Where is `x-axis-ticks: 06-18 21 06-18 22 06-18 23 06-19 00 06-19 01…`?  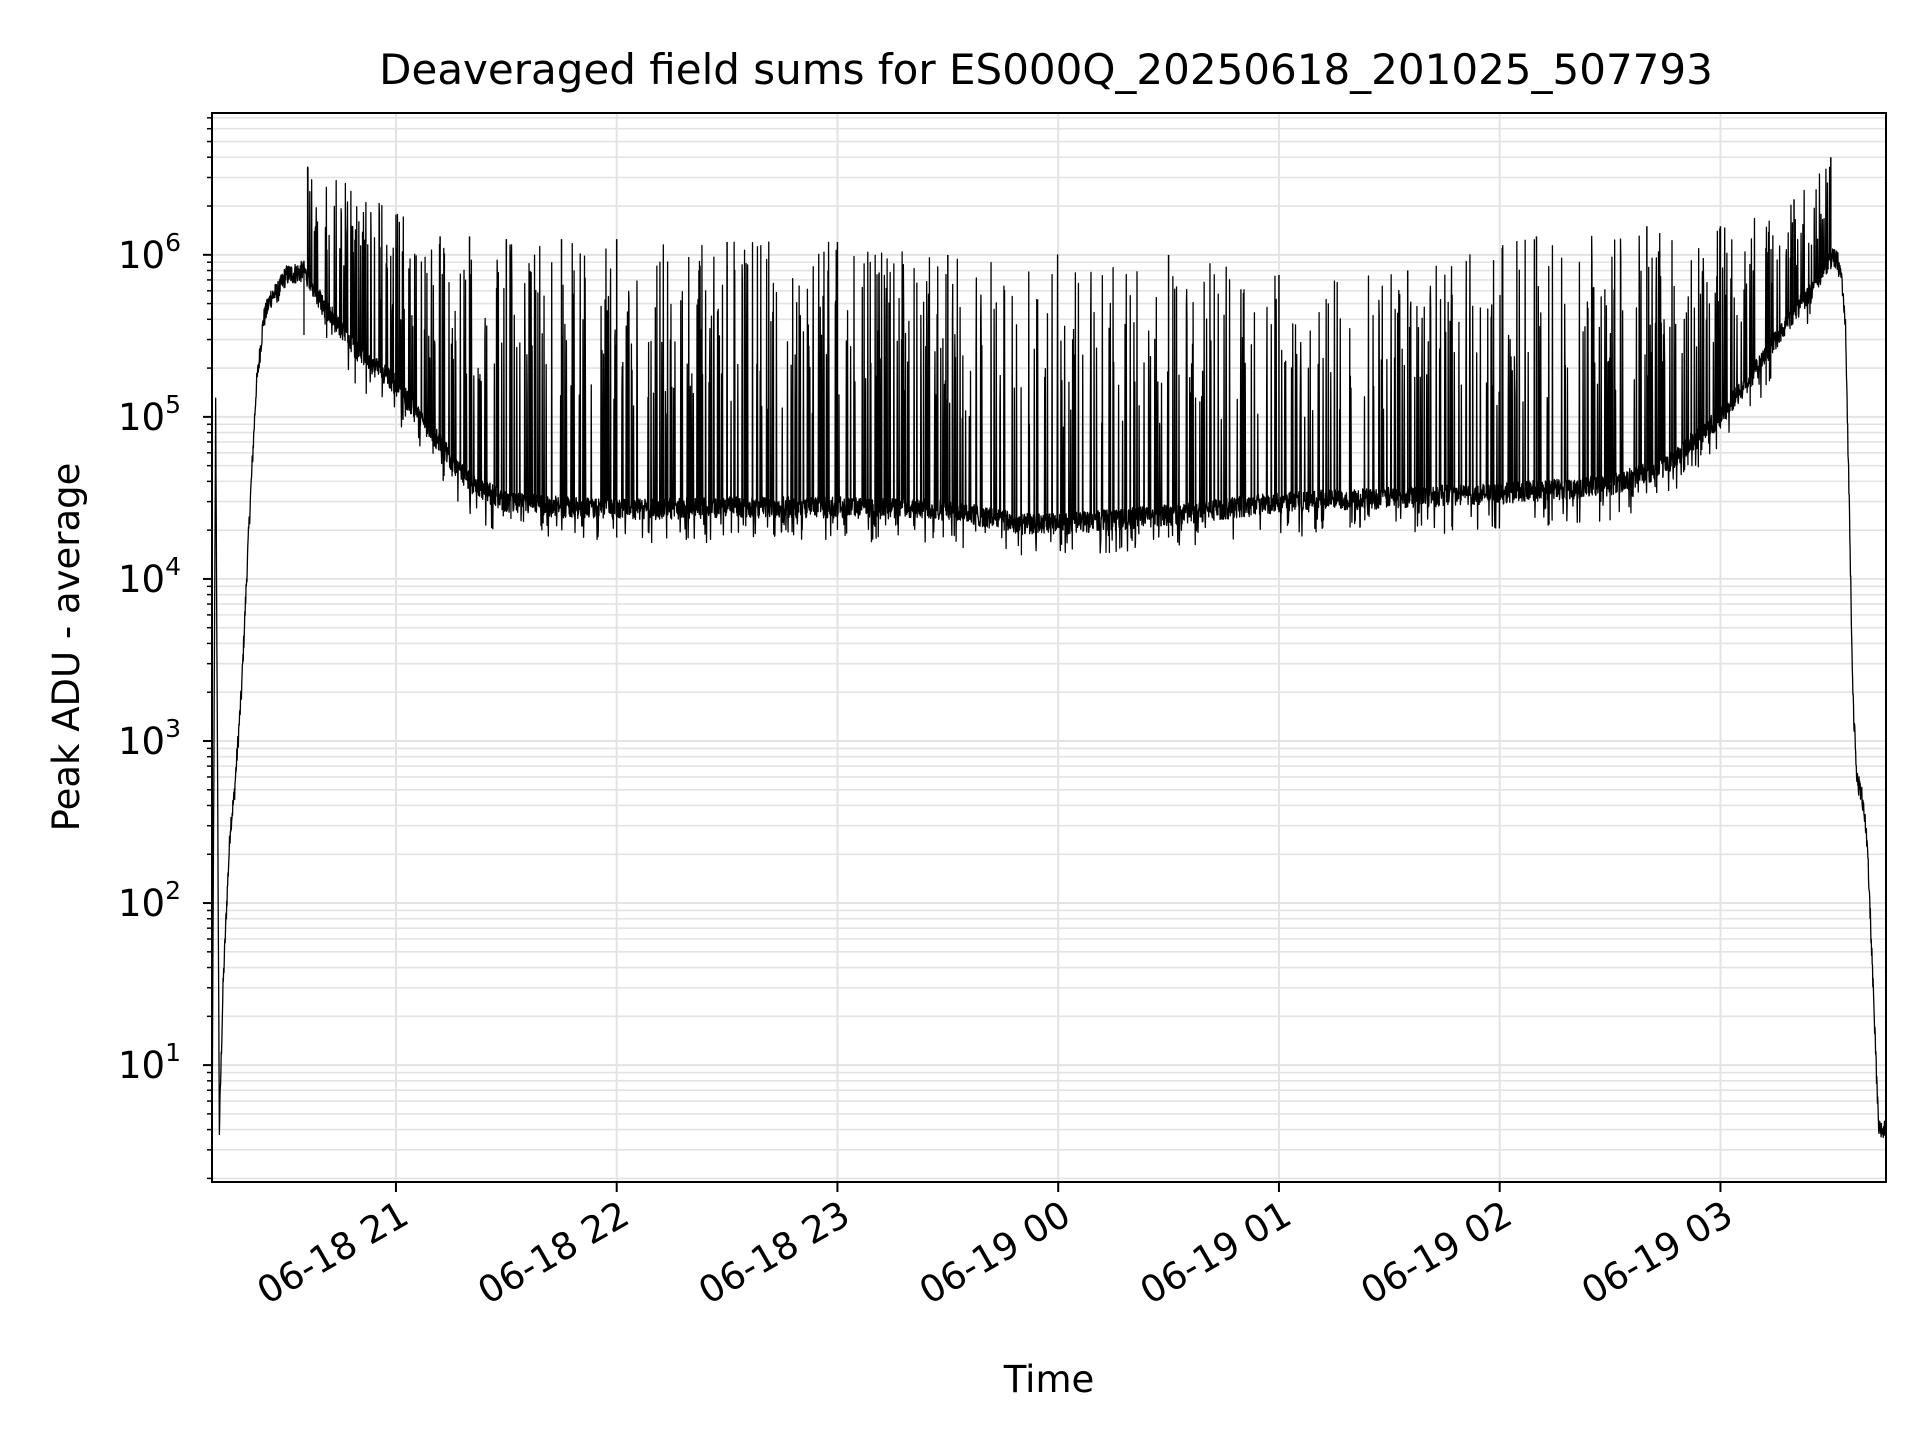 x-axis-ticks: 06-18 21 06-18 22 06-18 23 06-19 00 06-19 01… is located at coordinates (995, 1247).